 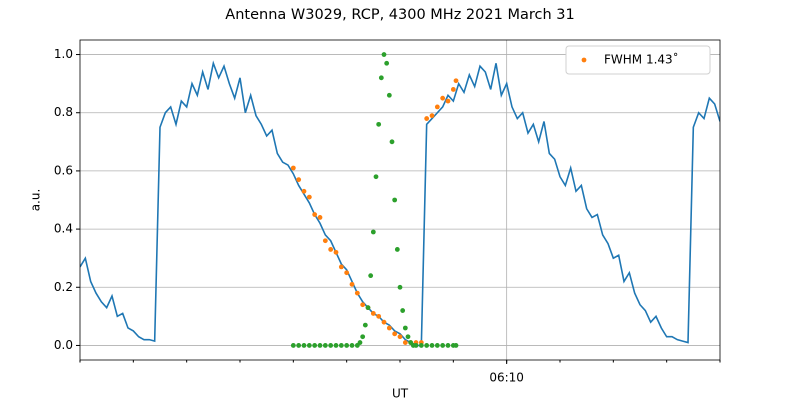 I want to click on y-tick-label: 0.4, so click(x=63, y=229).